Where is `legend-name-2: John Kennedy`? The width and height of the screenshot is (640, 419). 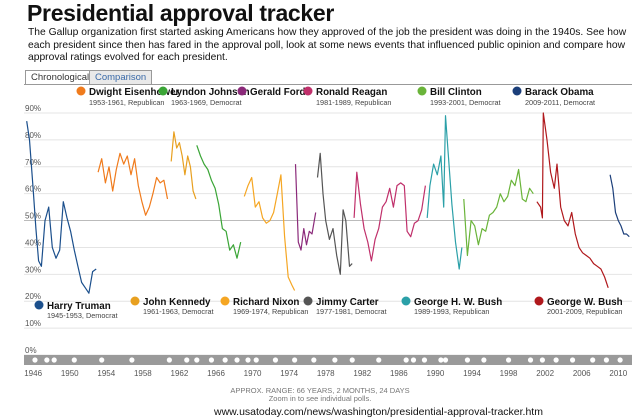 legend-name-2: John Kennedy is located at coordinates (177, 302).